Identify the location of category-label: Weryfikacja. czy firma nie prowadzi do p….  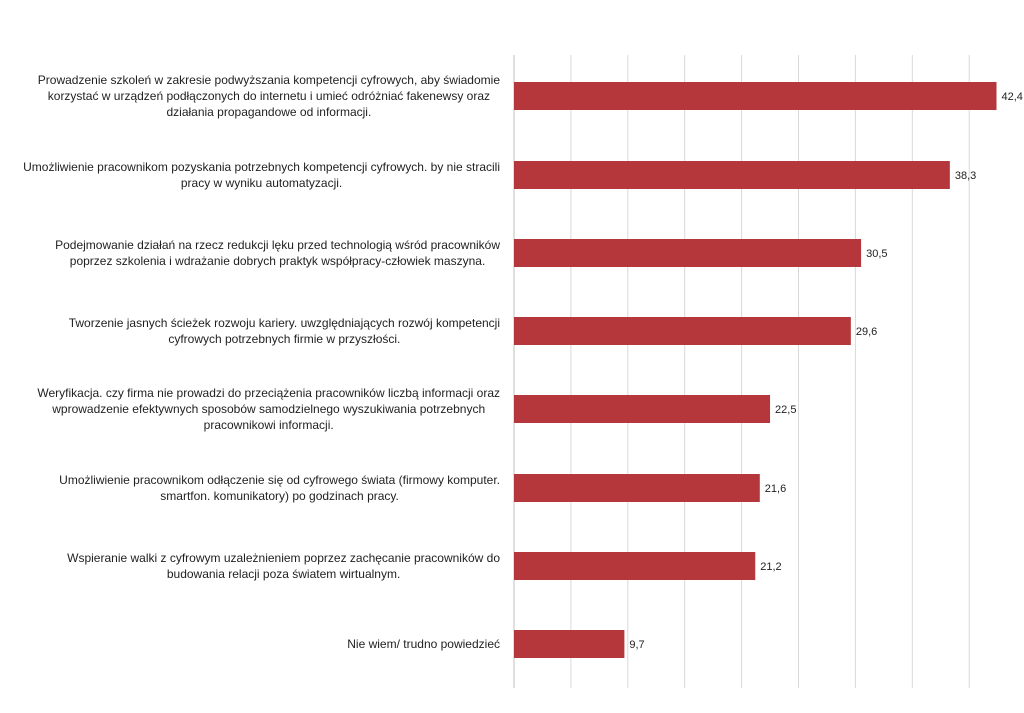
(268, 409).